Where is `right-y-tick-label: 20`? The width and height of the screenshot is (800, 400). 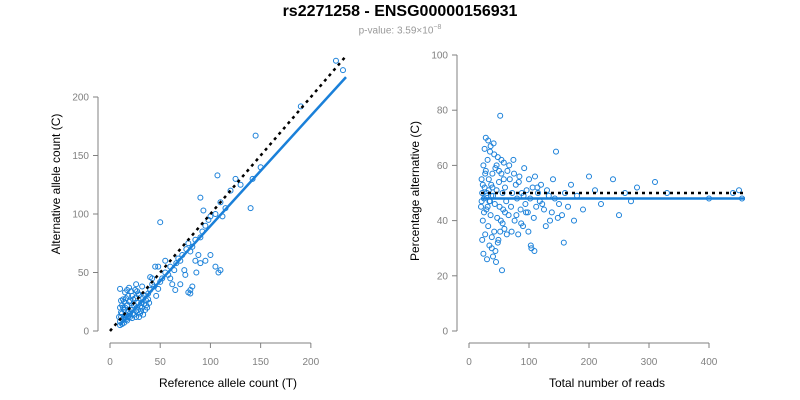 right-y-tick-label: 20 is located at coordinates (443, 276).